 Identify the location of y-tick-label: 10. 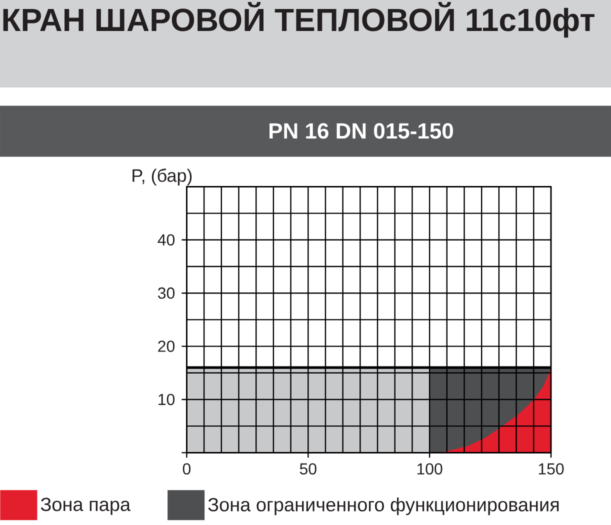
(166, 400).